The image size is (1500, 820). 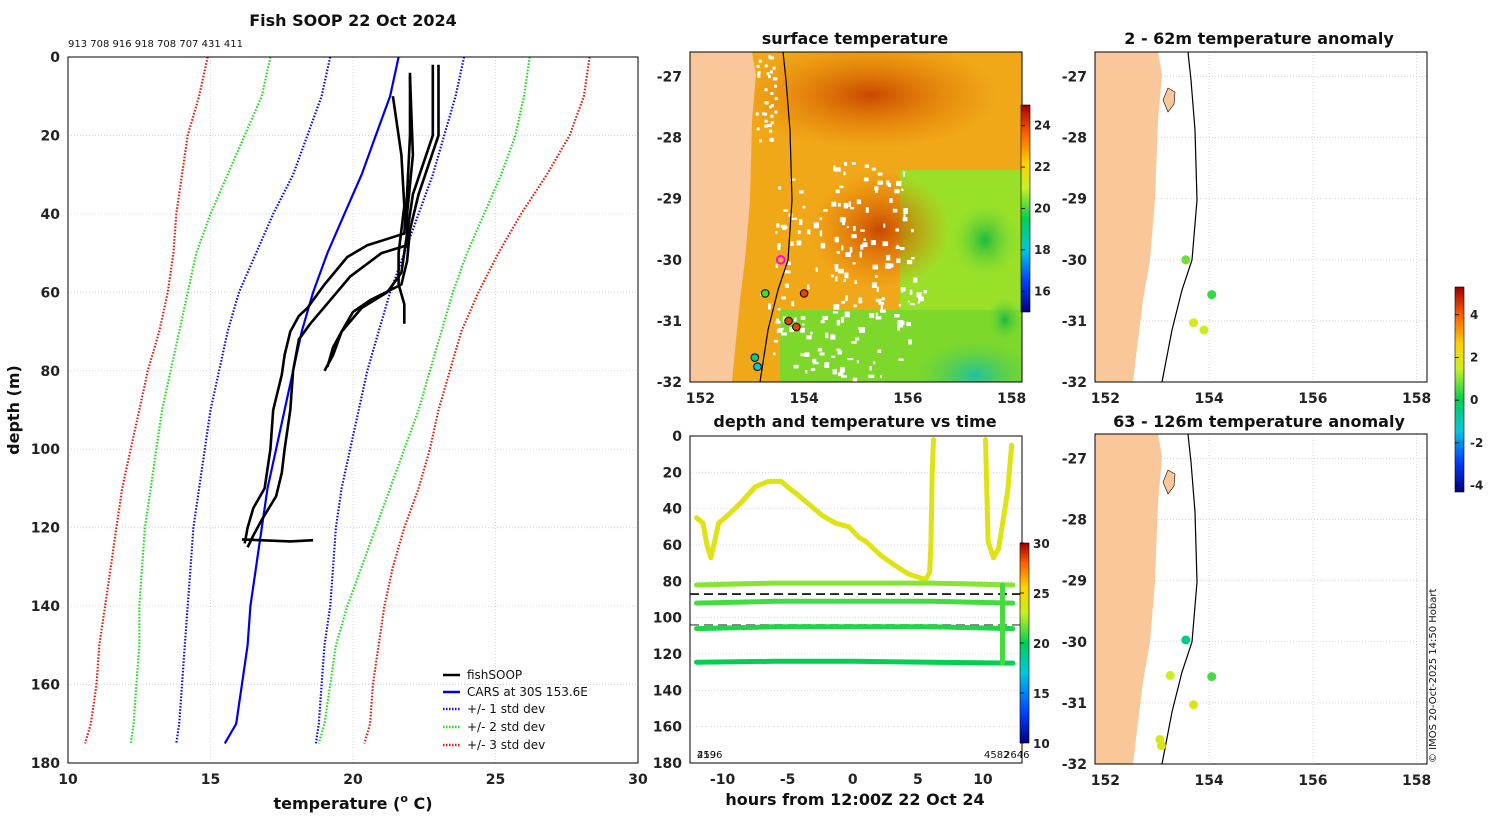 What do you see at coordinates (788, 780) in the screenshot?
I see `time-xtick-label: -5` at bounding box center [788, 780].